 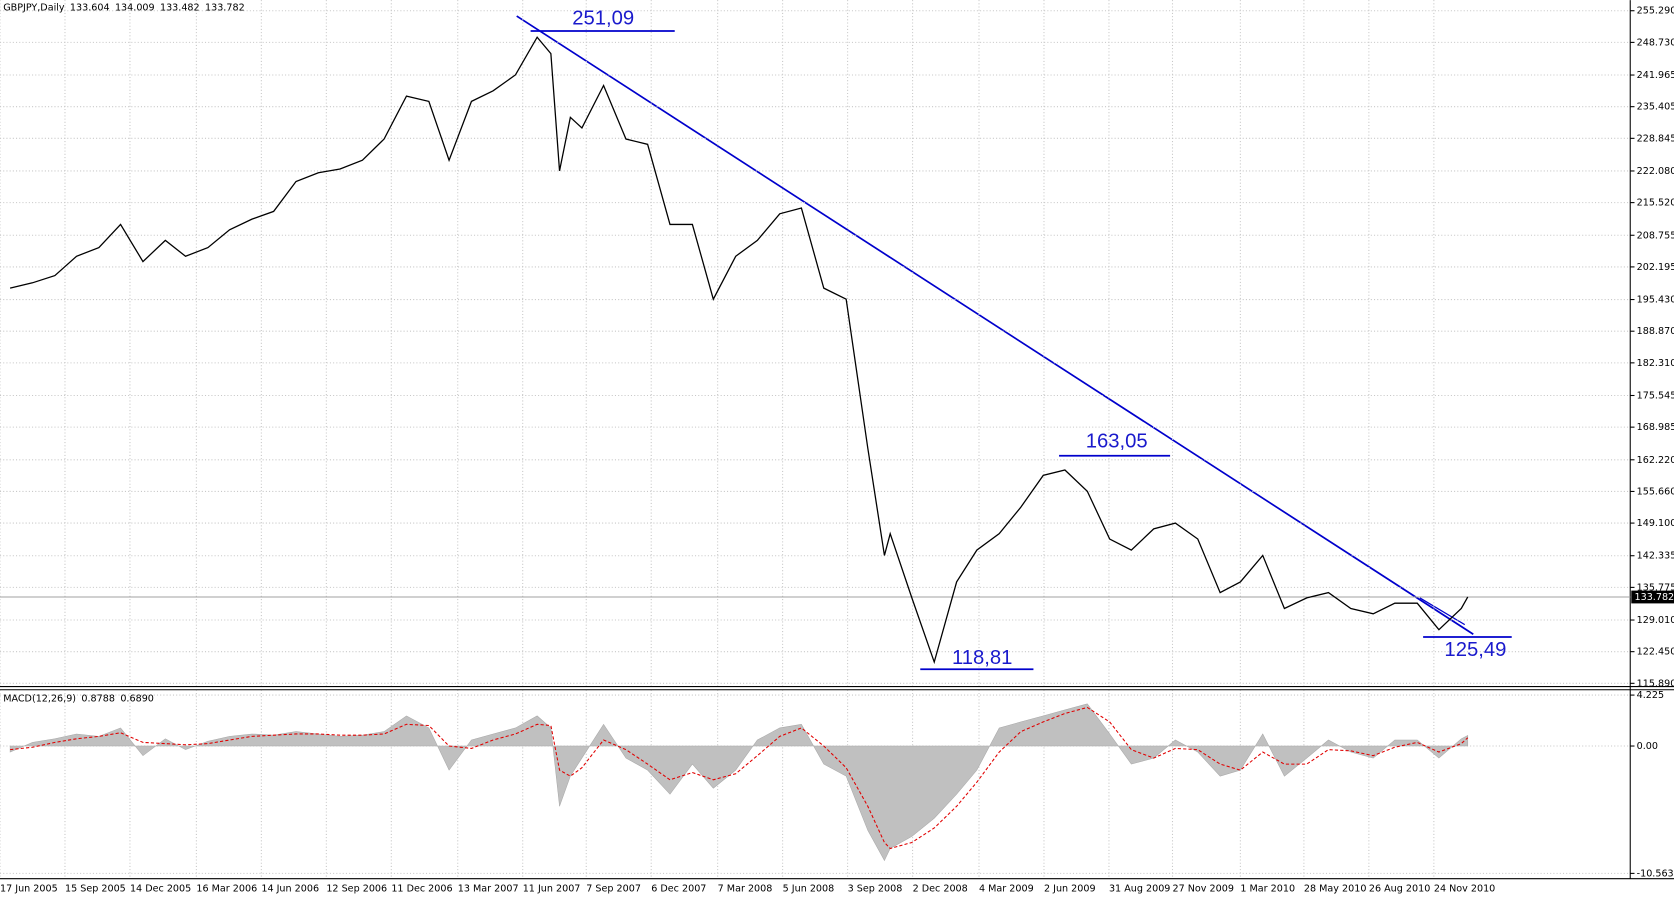 I want to click on title-part: 133.604, so click(x=90, y=8).